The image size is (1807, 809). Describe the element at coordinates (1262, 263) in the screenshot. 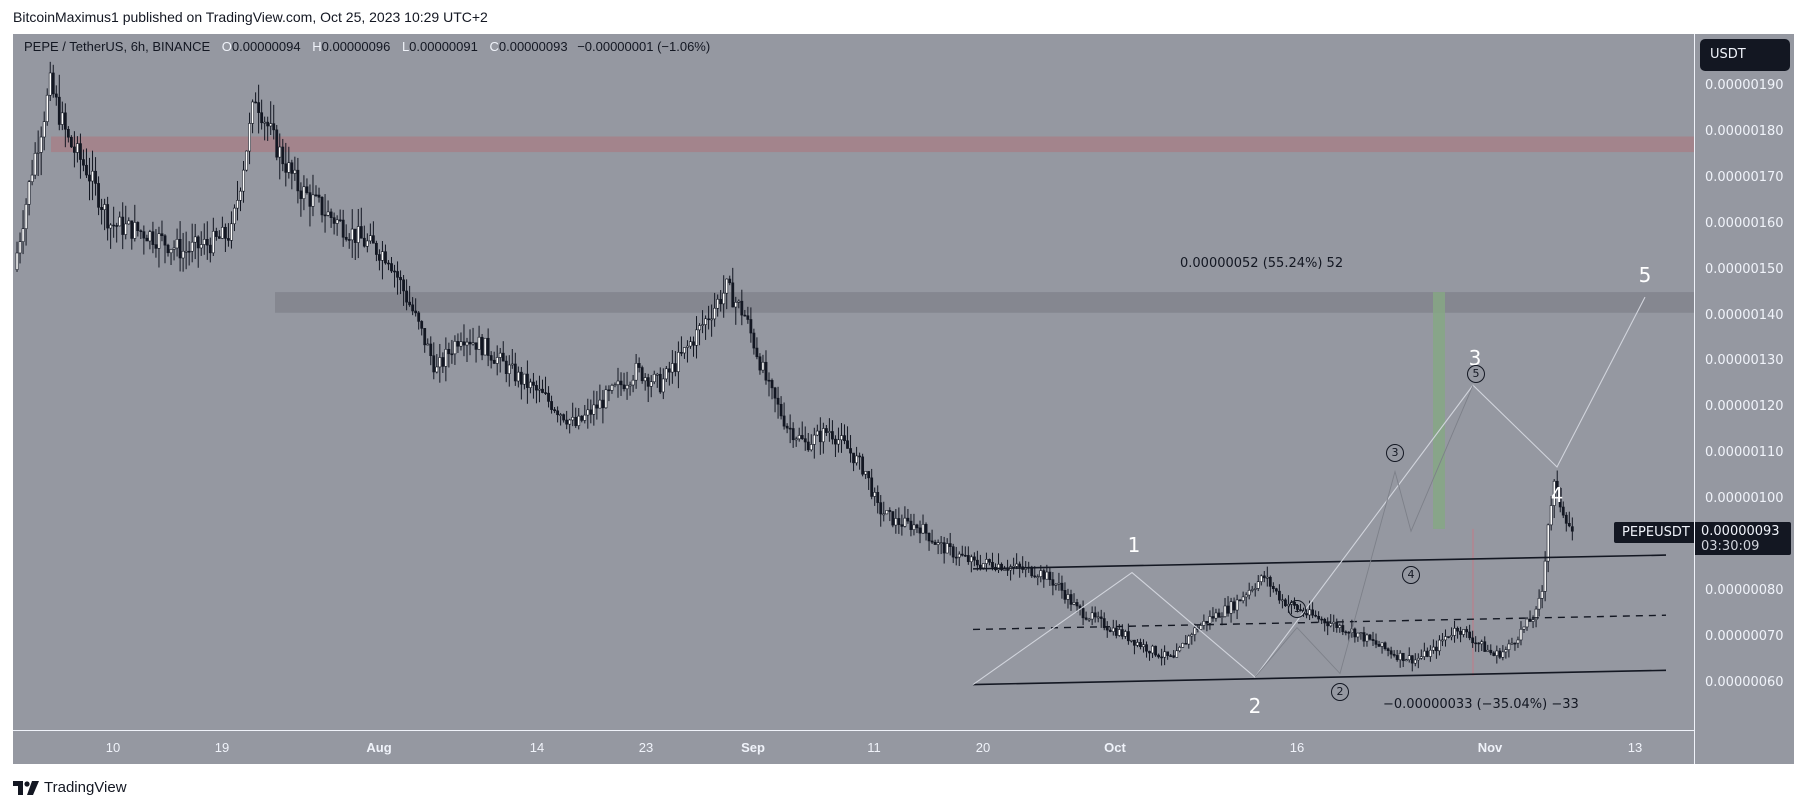

I see `measure-up-label: 0.00000052 (55.24%) 52` at that location.